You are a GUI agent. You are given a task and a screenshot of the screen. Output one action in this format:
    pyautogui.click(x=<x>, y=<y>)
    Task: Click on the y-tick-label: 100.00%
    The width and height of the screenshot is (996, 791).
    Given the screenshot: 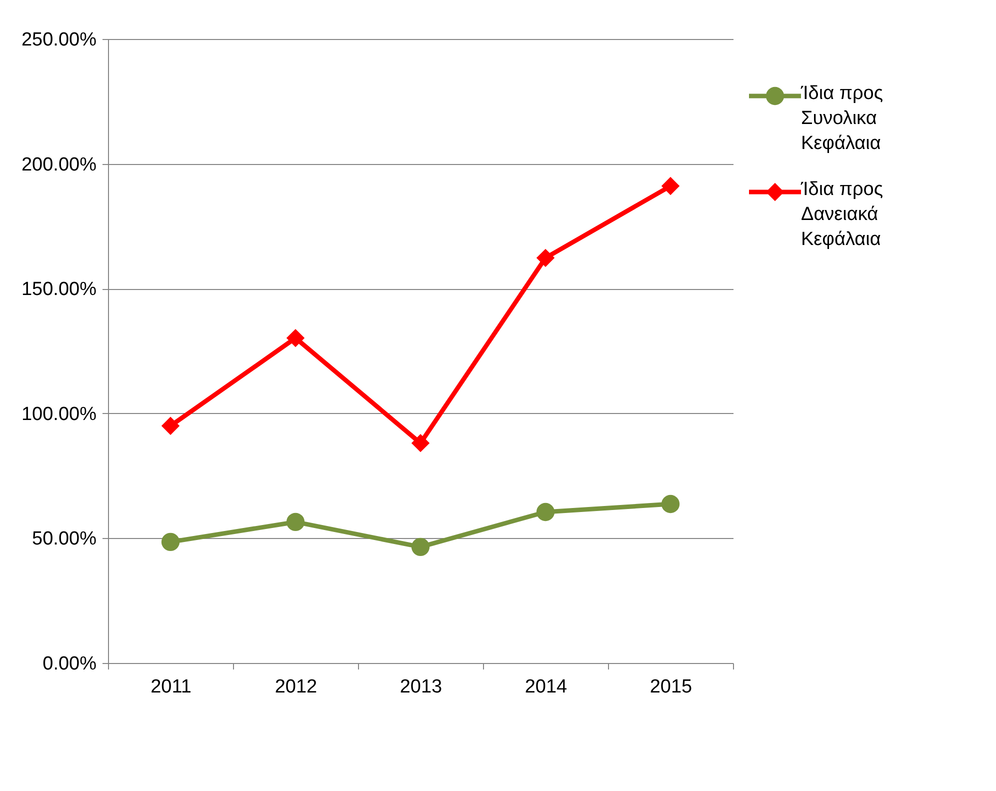 What is the action you would take?
    pyautogui.click(x=59, y=414)
    